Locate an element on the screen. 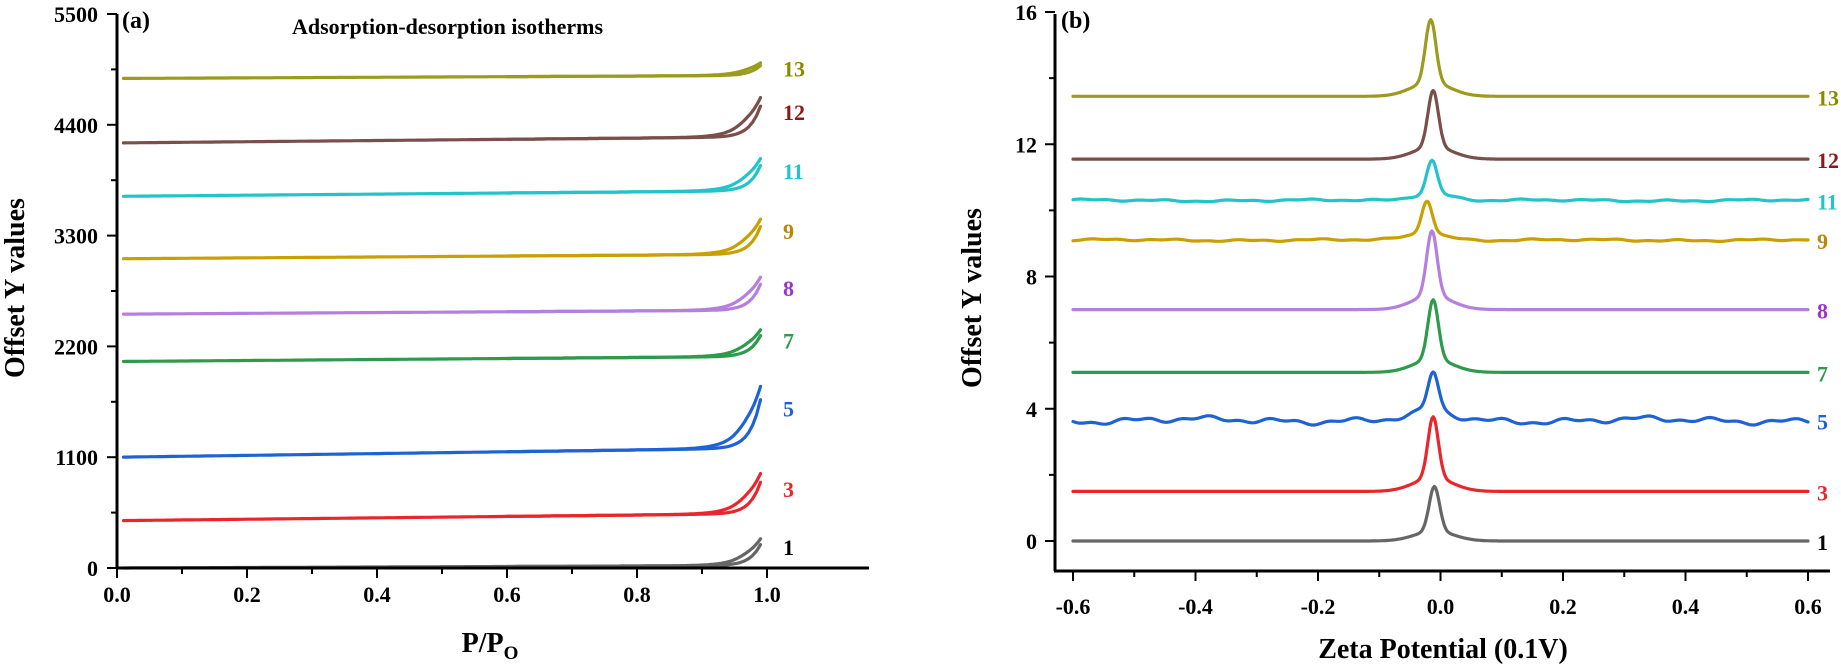 Image resolution: width=1841 pixels, height=669 pixels. panel-a-xlabel-main: P/P is located at coordinates (483, 643).